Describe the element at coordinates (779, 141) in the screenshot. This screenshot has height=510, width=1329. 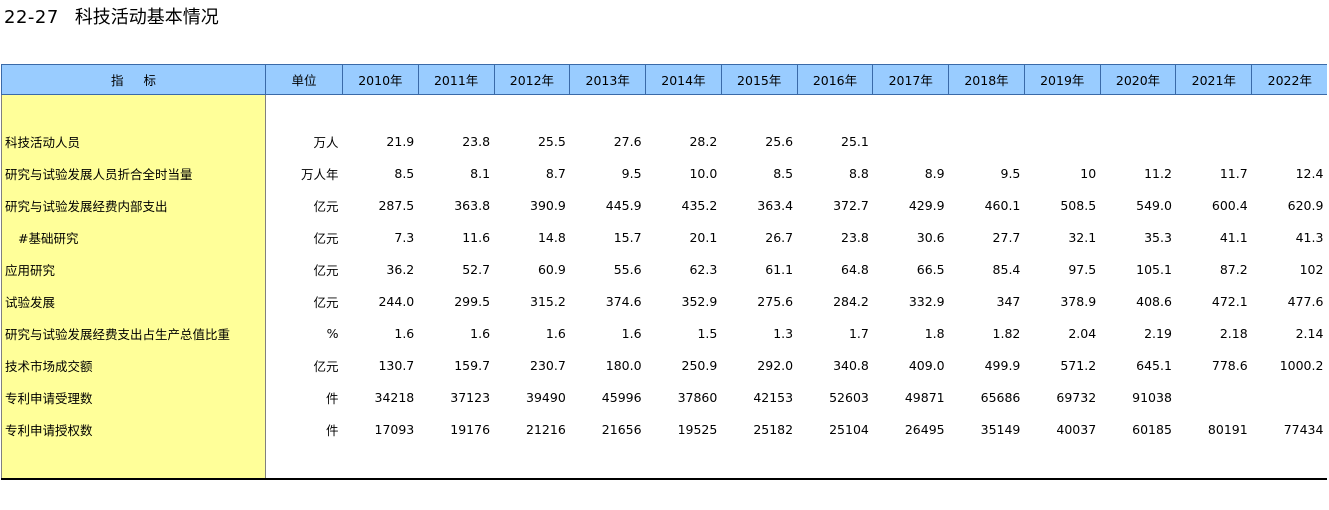
I see `value-cell: 25.6` at that location.